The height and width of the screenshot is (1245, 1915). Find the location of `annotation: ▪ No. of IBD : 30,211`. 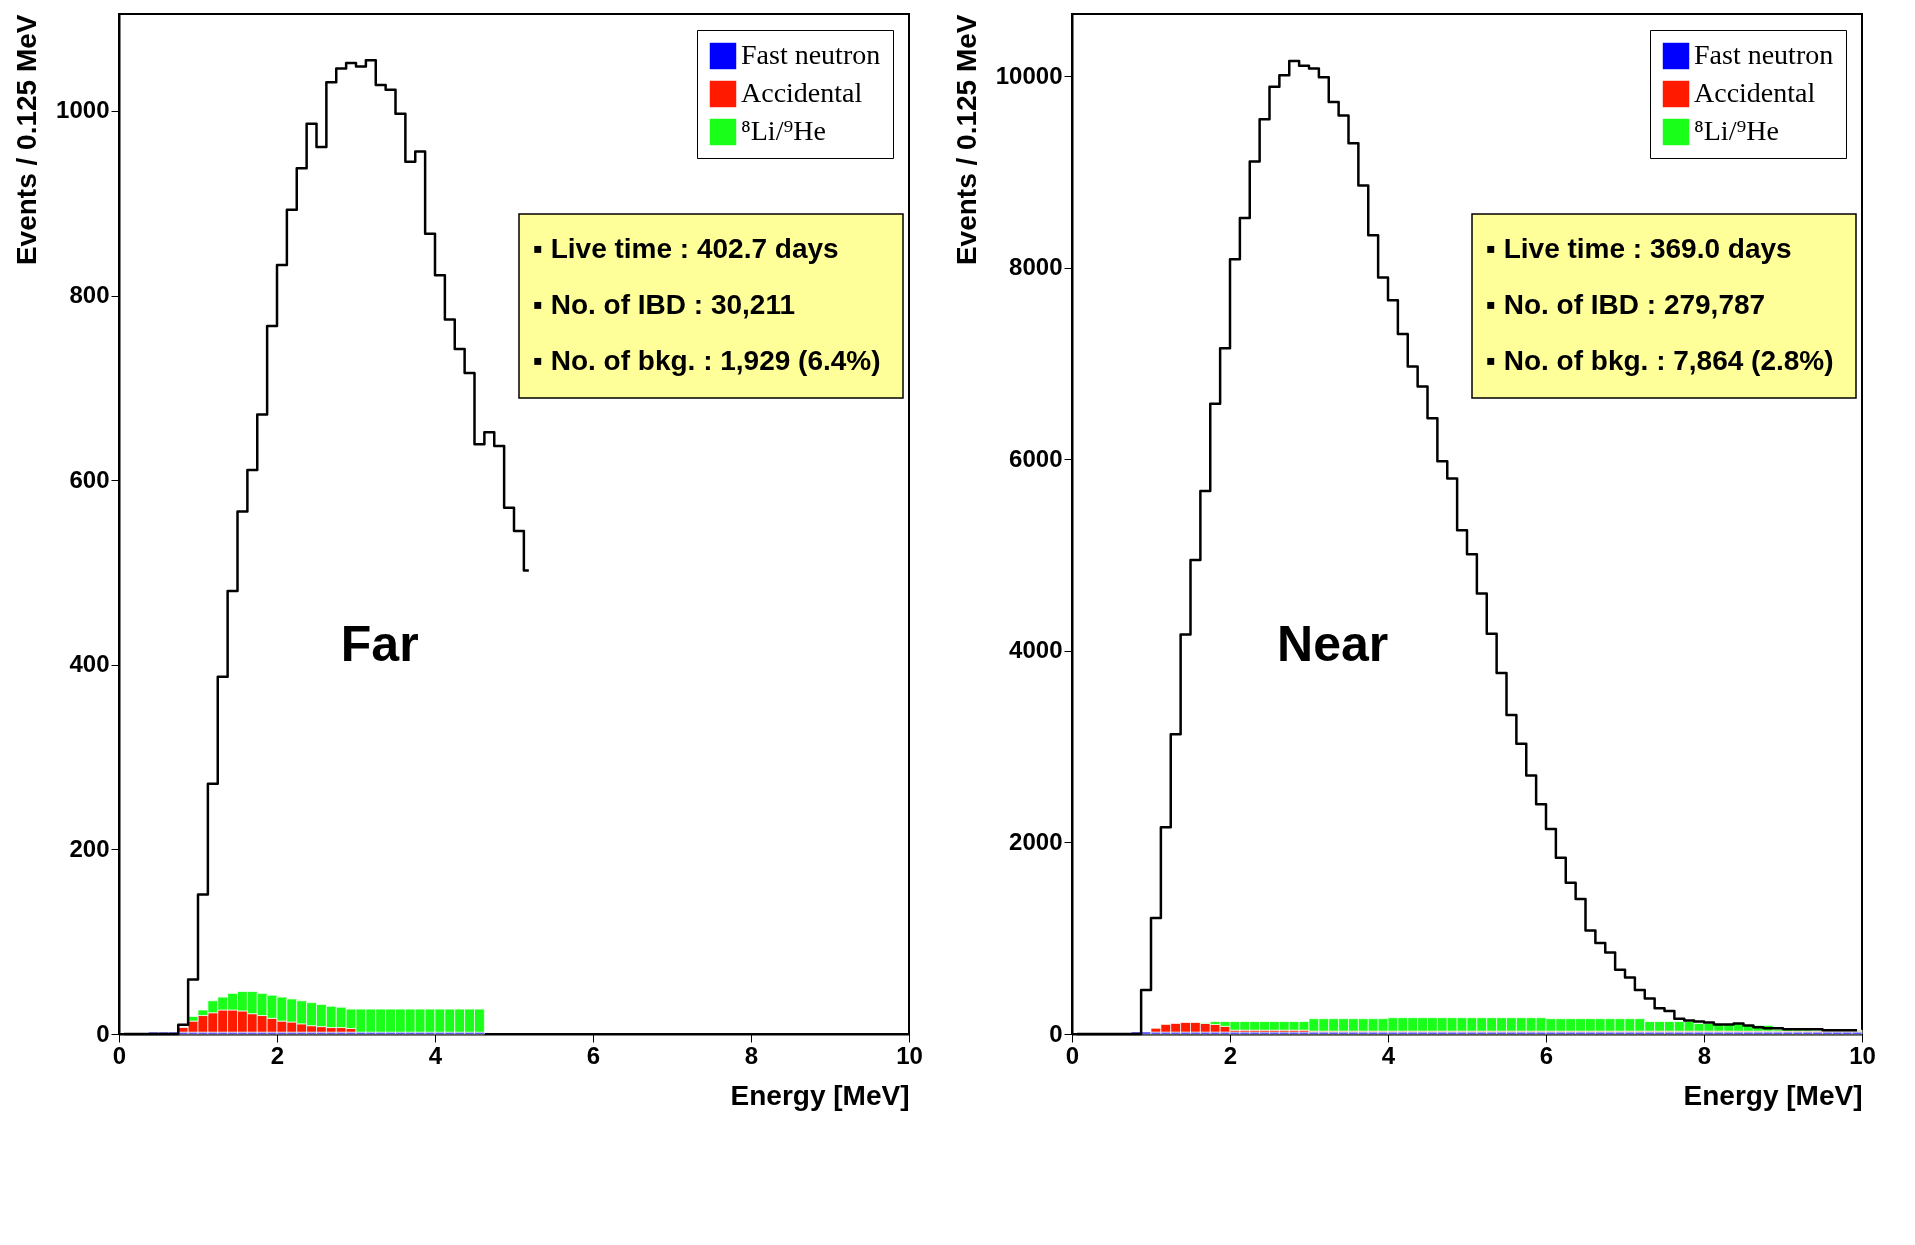

annotation: ▪ No. of IBD : 30,211 is located at coordinates (664, 304).